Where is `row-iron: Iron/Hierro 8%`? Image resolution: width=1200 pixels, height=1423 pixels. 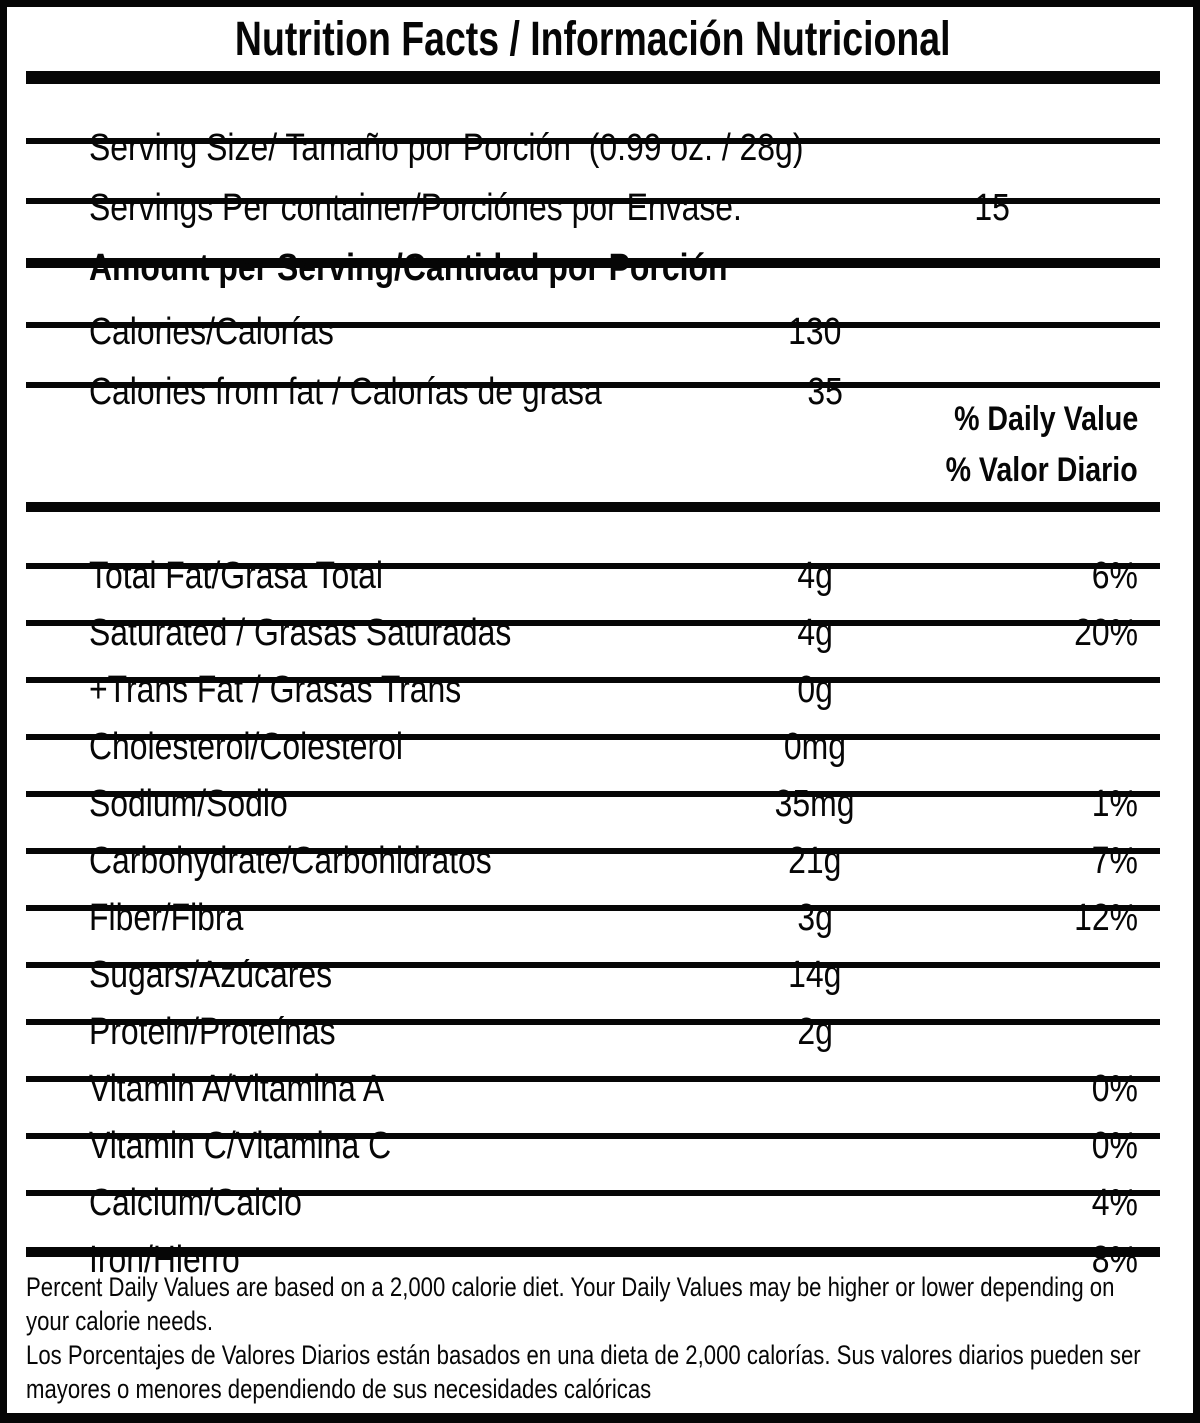 row-iron: Iron/Hierro 8% is located at coordinates (593, 1238).